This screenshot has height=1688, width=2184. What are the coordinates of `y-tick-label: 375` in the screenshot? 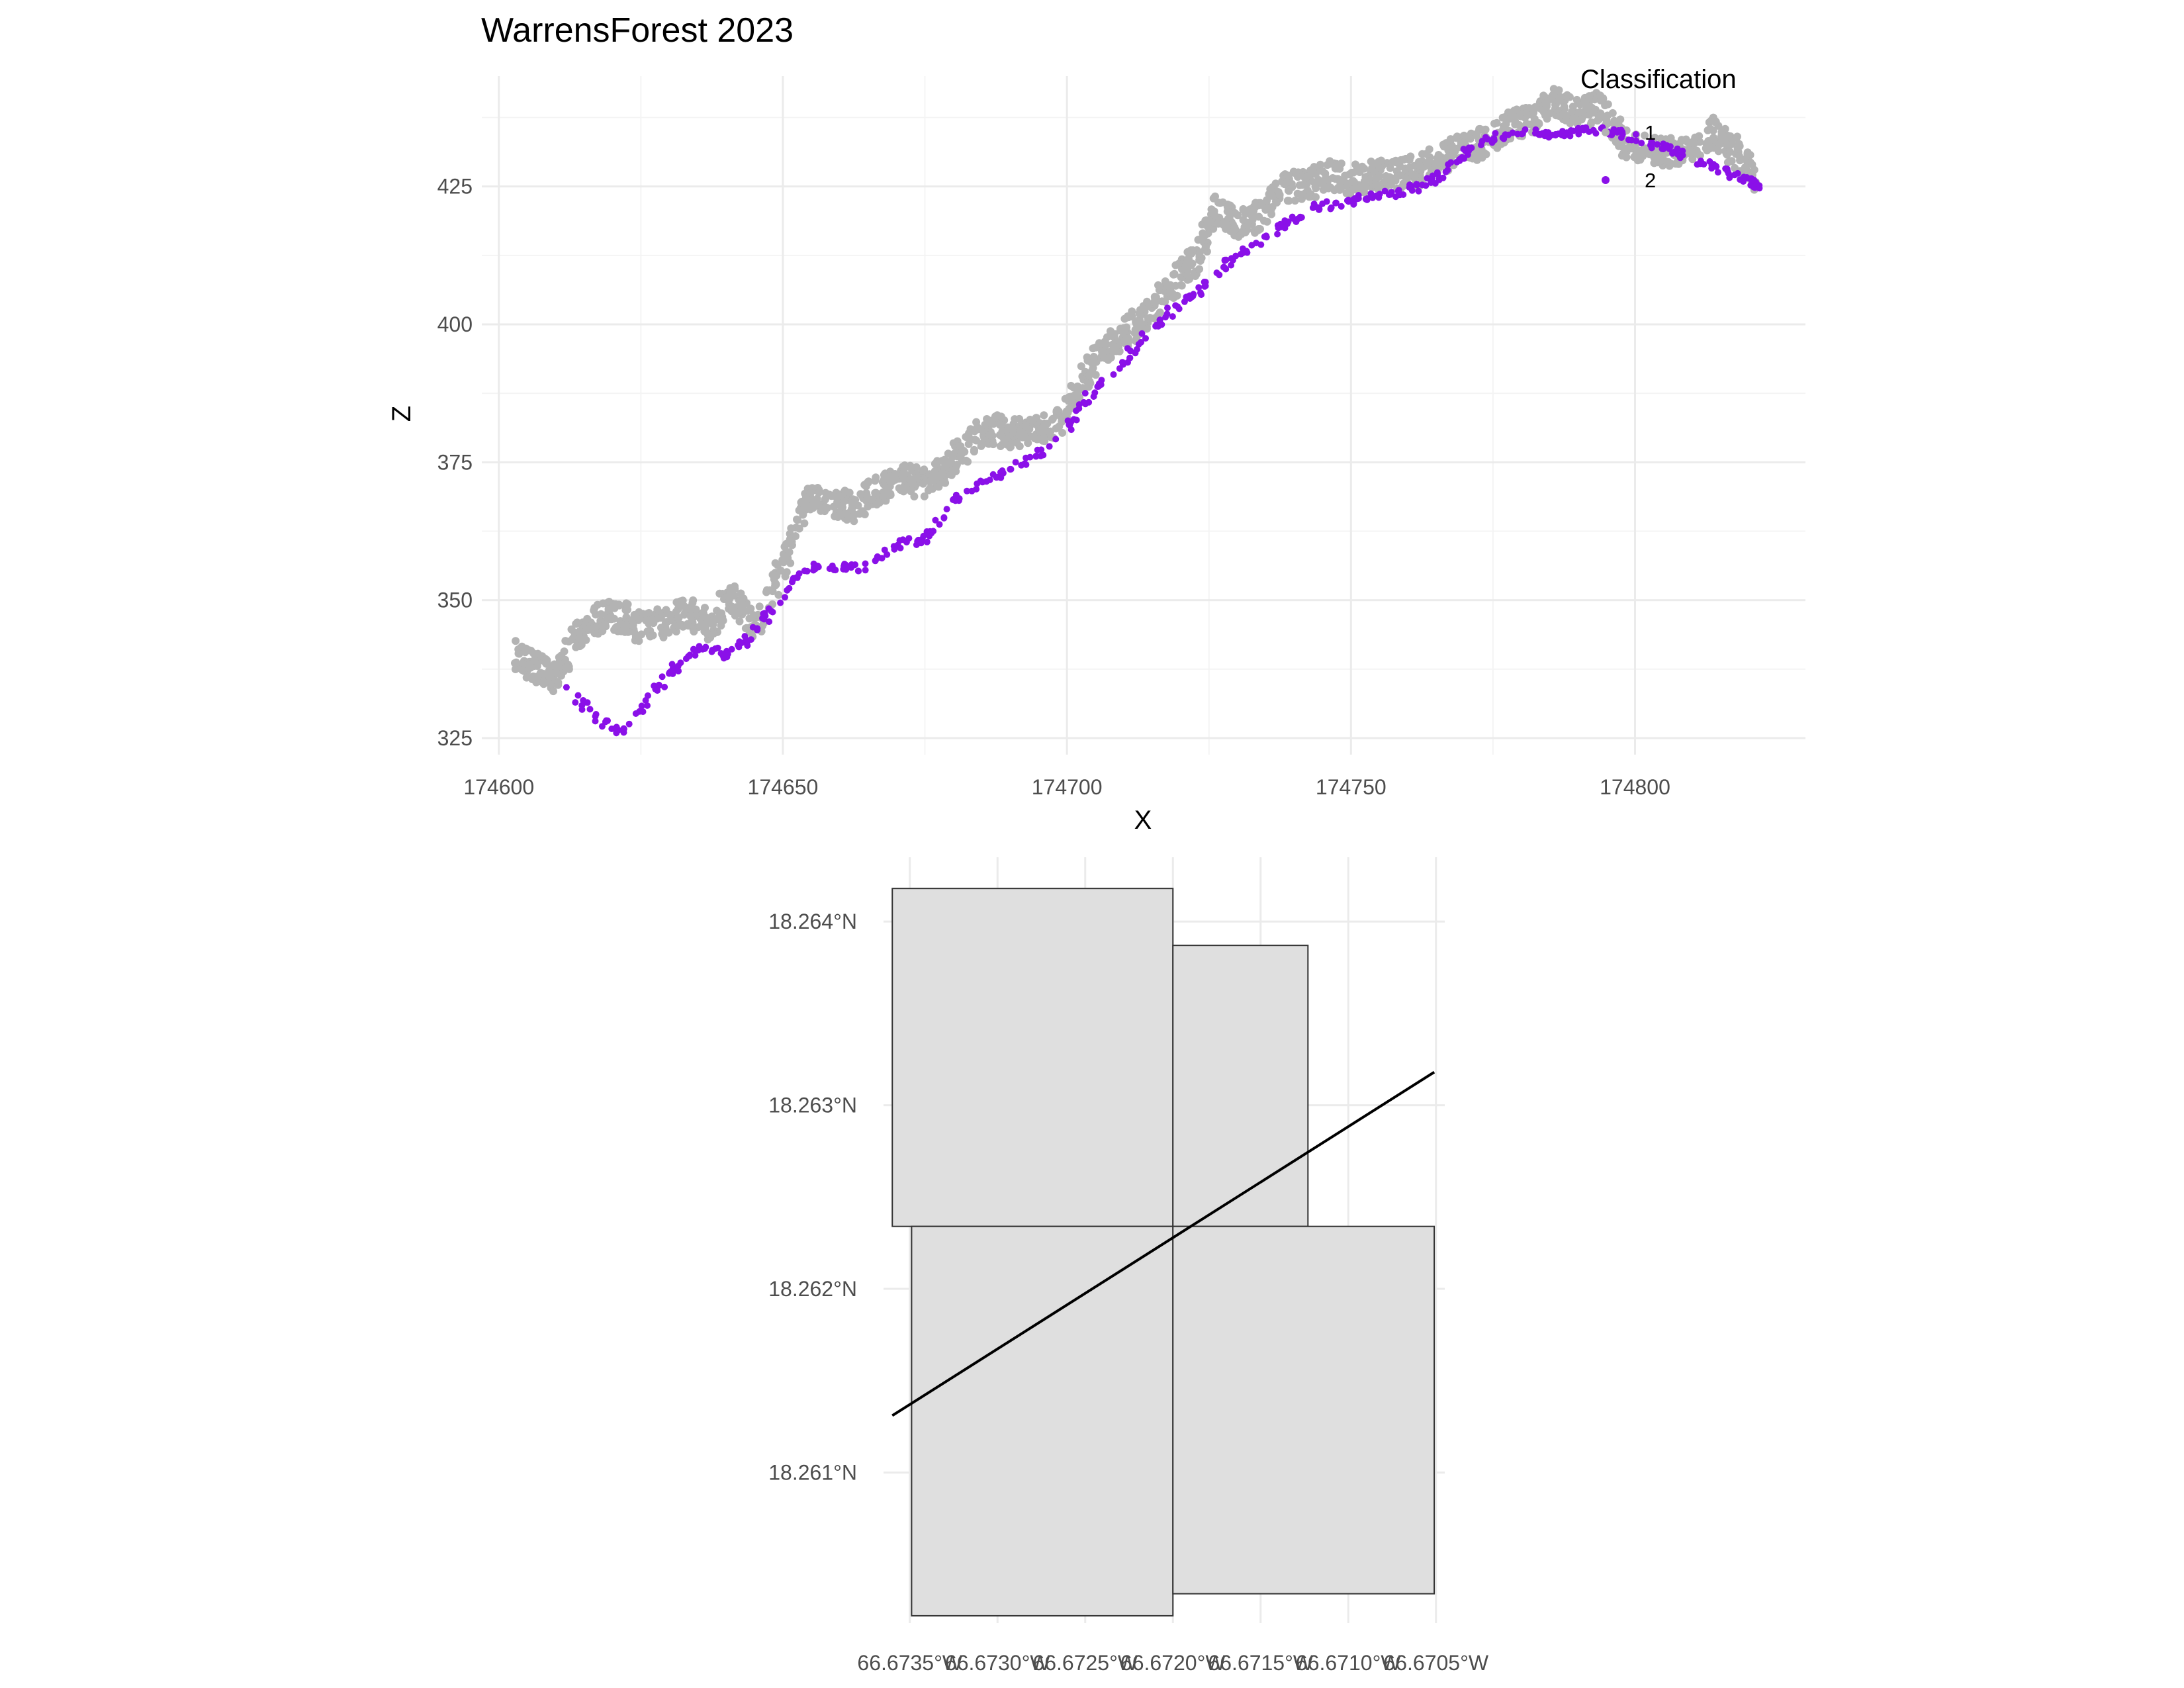 It's located at (455, 462).